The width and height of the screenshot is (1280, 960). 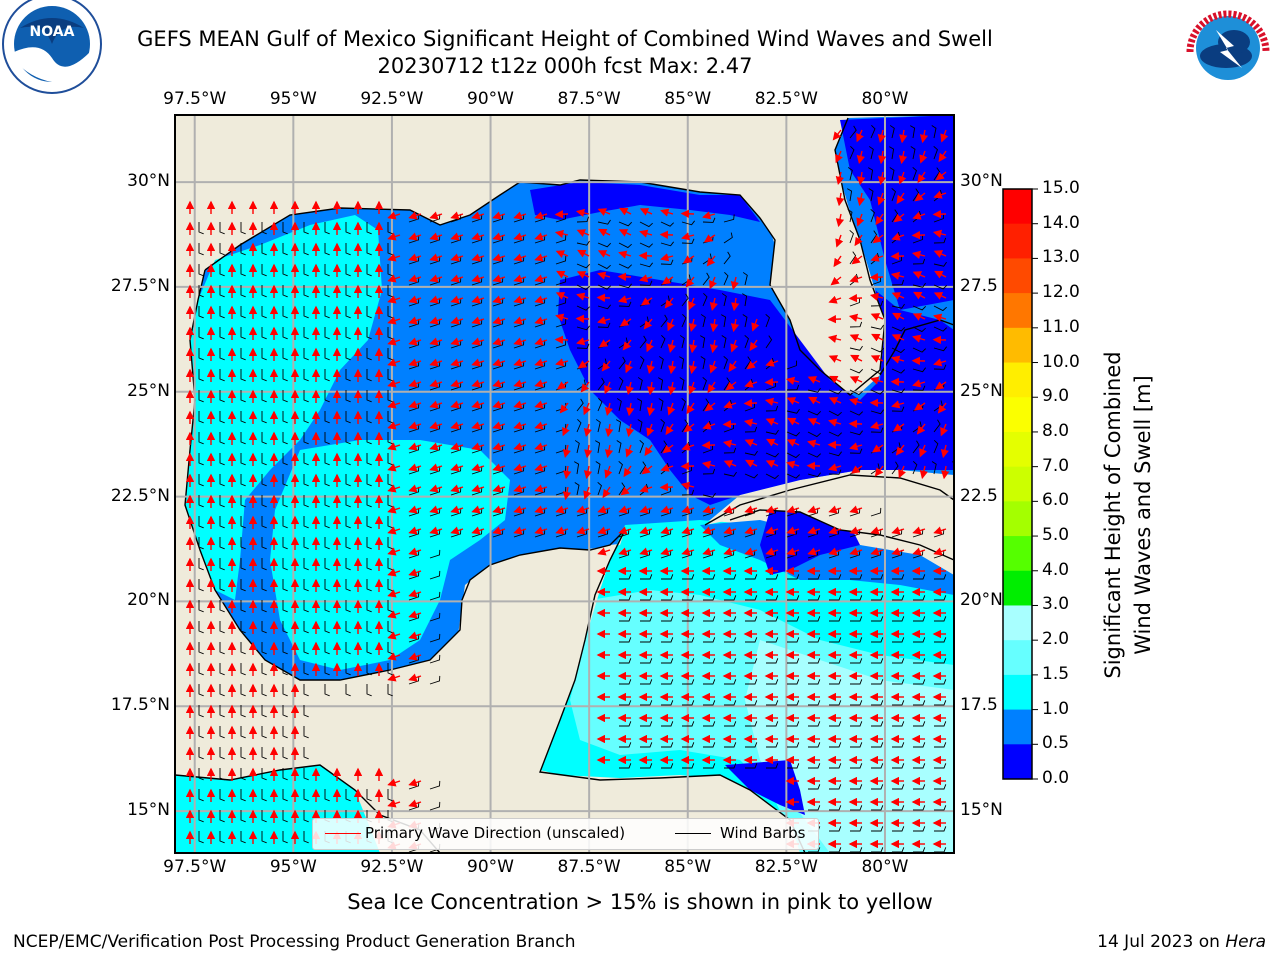 What do you see at coordinates (1056, 639) in the screenshot?
I see `colorbar-label: 2.0` at bounding box center [1056, 639].